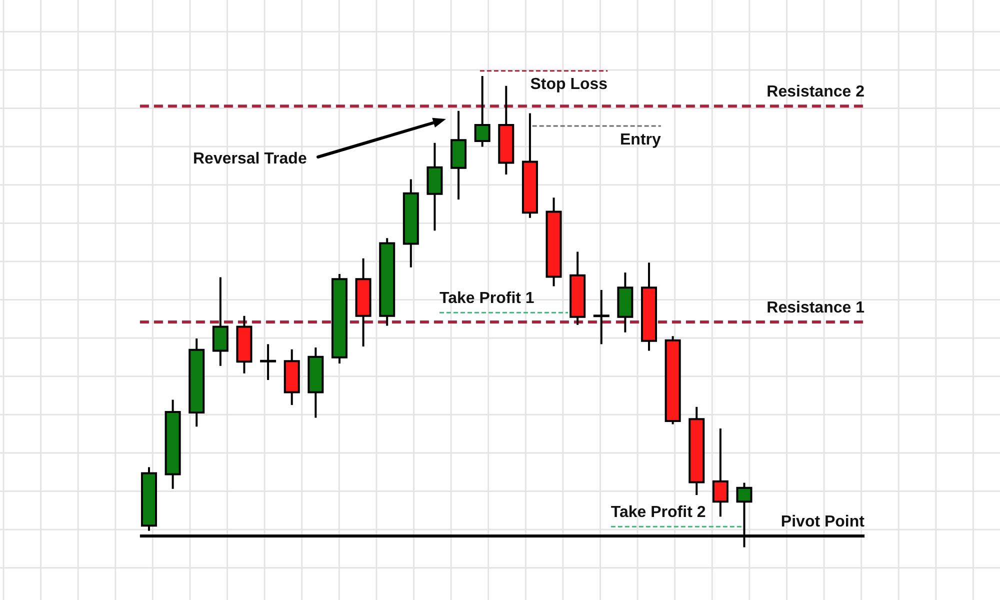 Image resolution: width=1000 pixels, height=600 pixels. Describe the element at coordinates (641, 139) in the screenshot. I see `ref-line-label: Entry` at that location.